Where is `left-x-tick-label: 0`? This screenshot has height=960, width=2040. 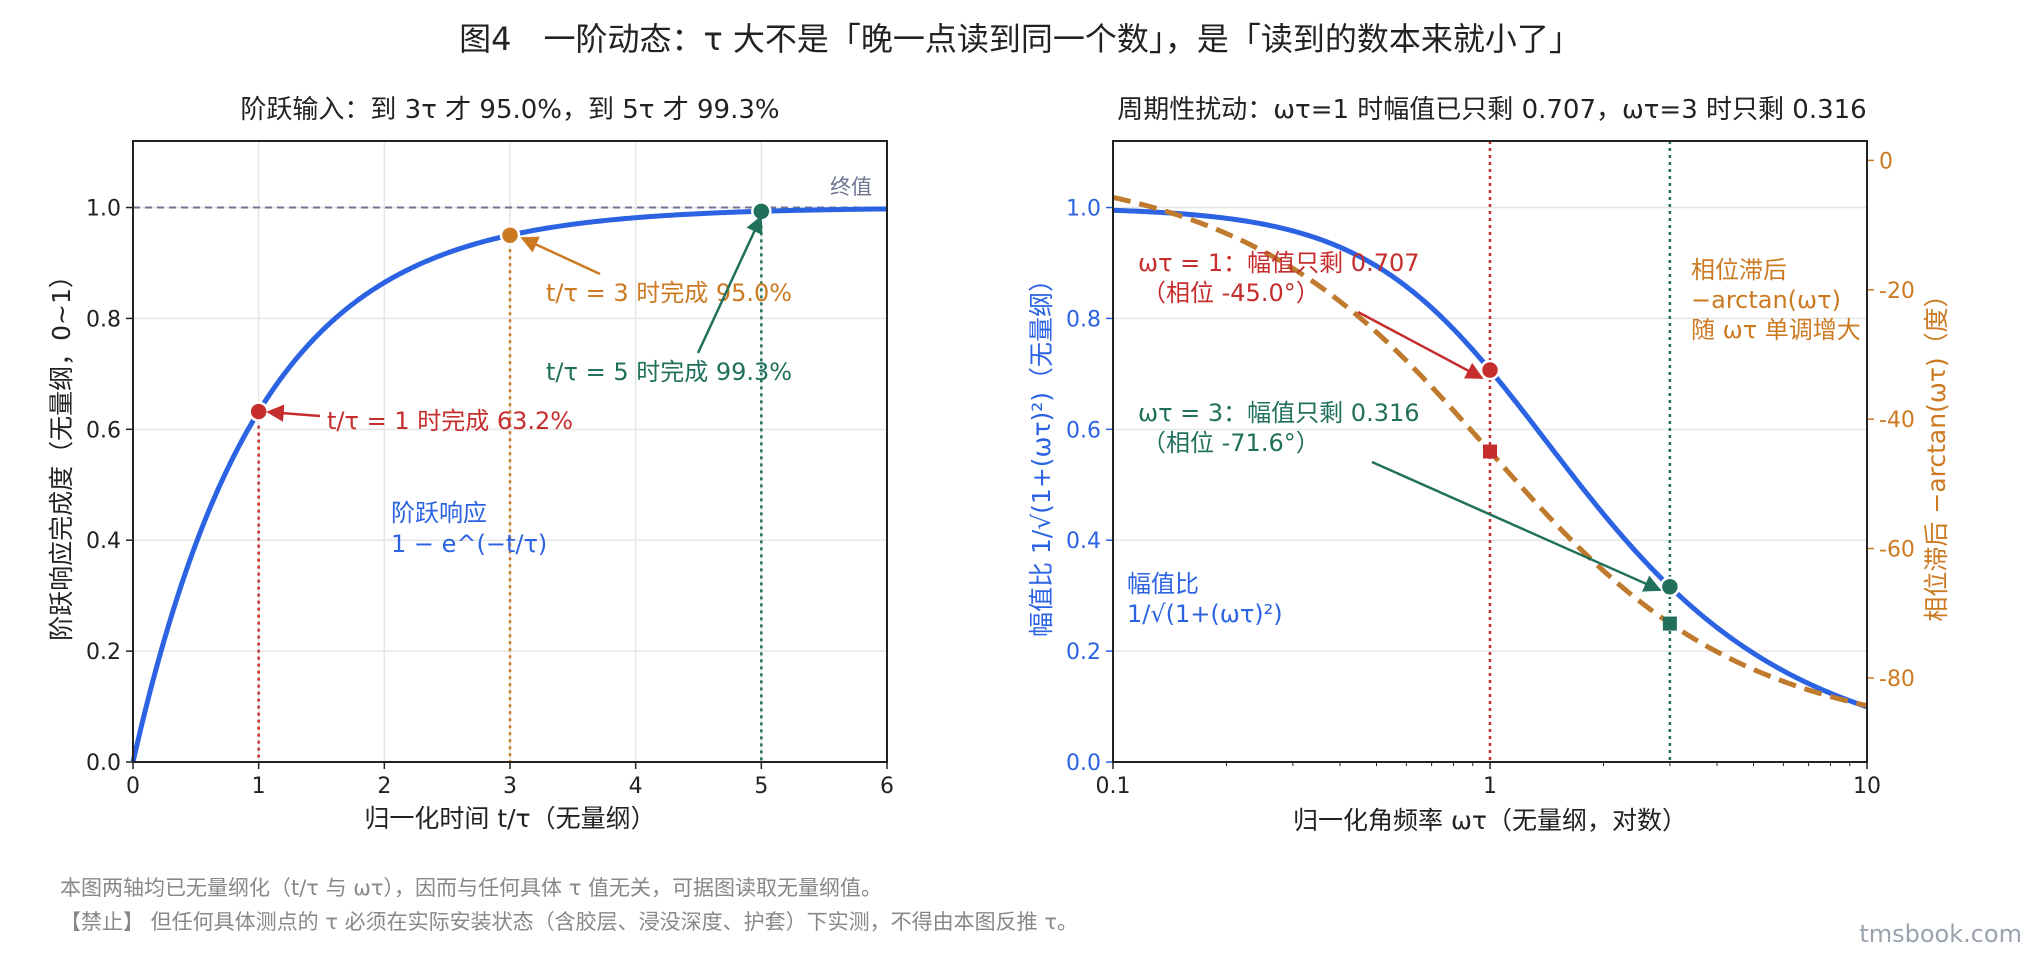
left-x-tick-label: 0 is located at coordinates (133, 786).